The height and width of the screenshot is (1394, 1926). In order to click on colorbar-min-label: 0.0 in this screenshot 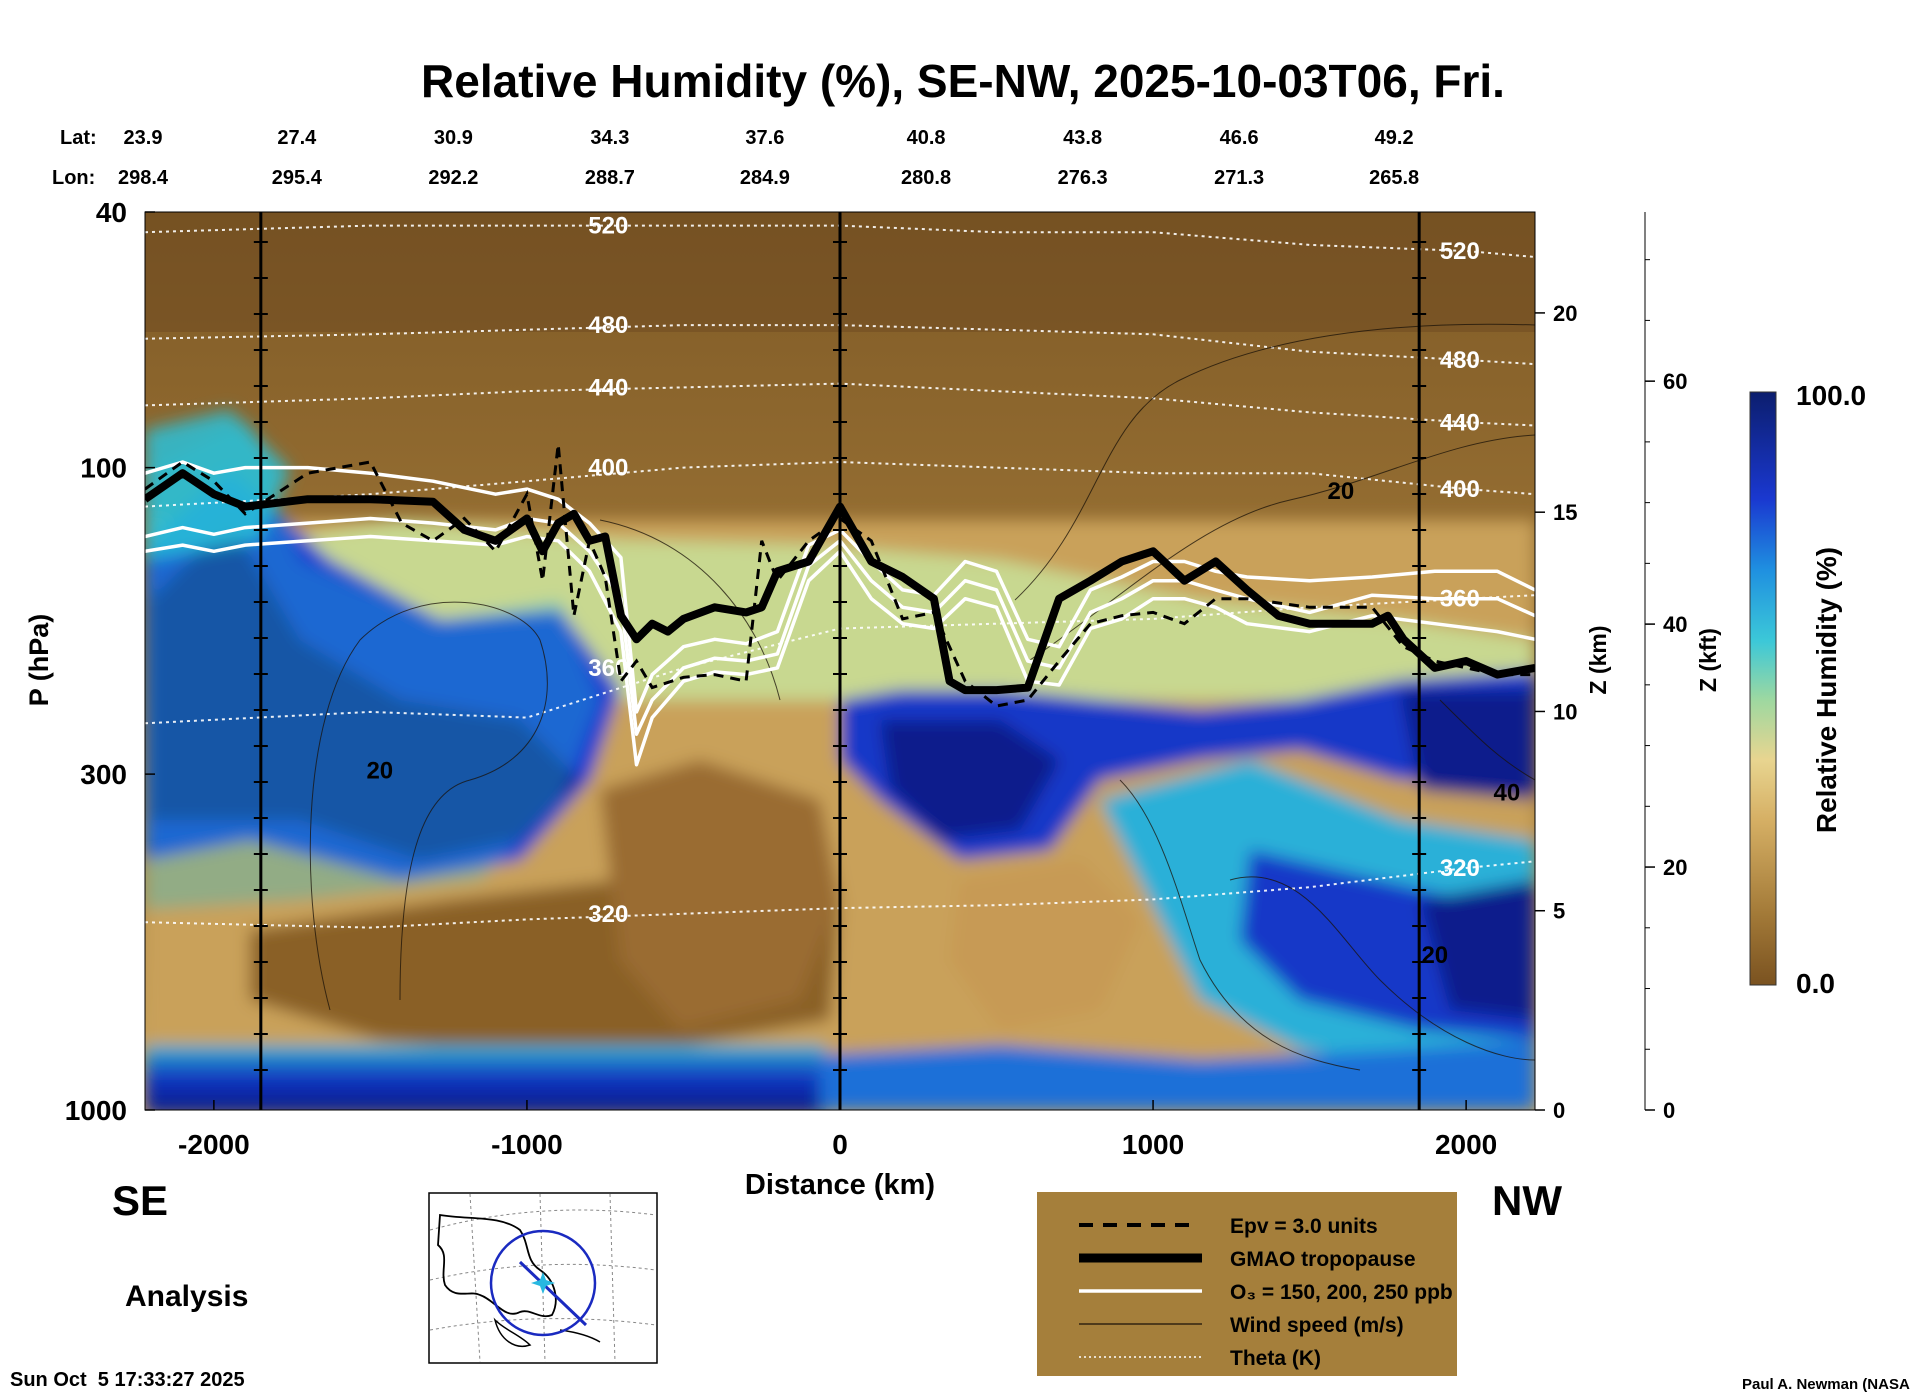, I will do `click(1815, 983)`.